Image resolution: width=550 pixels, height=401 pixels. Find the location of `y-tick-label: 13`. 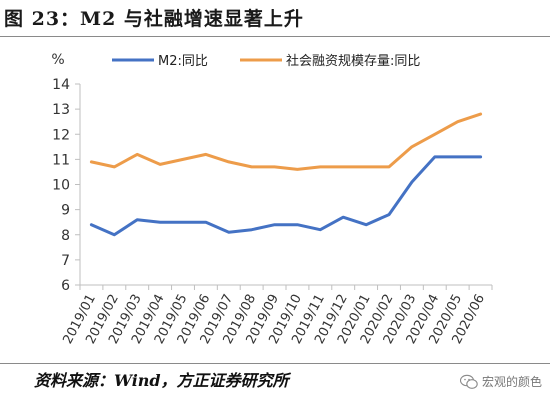

y-tick-label: 13 is located at coordinates (61, 110).